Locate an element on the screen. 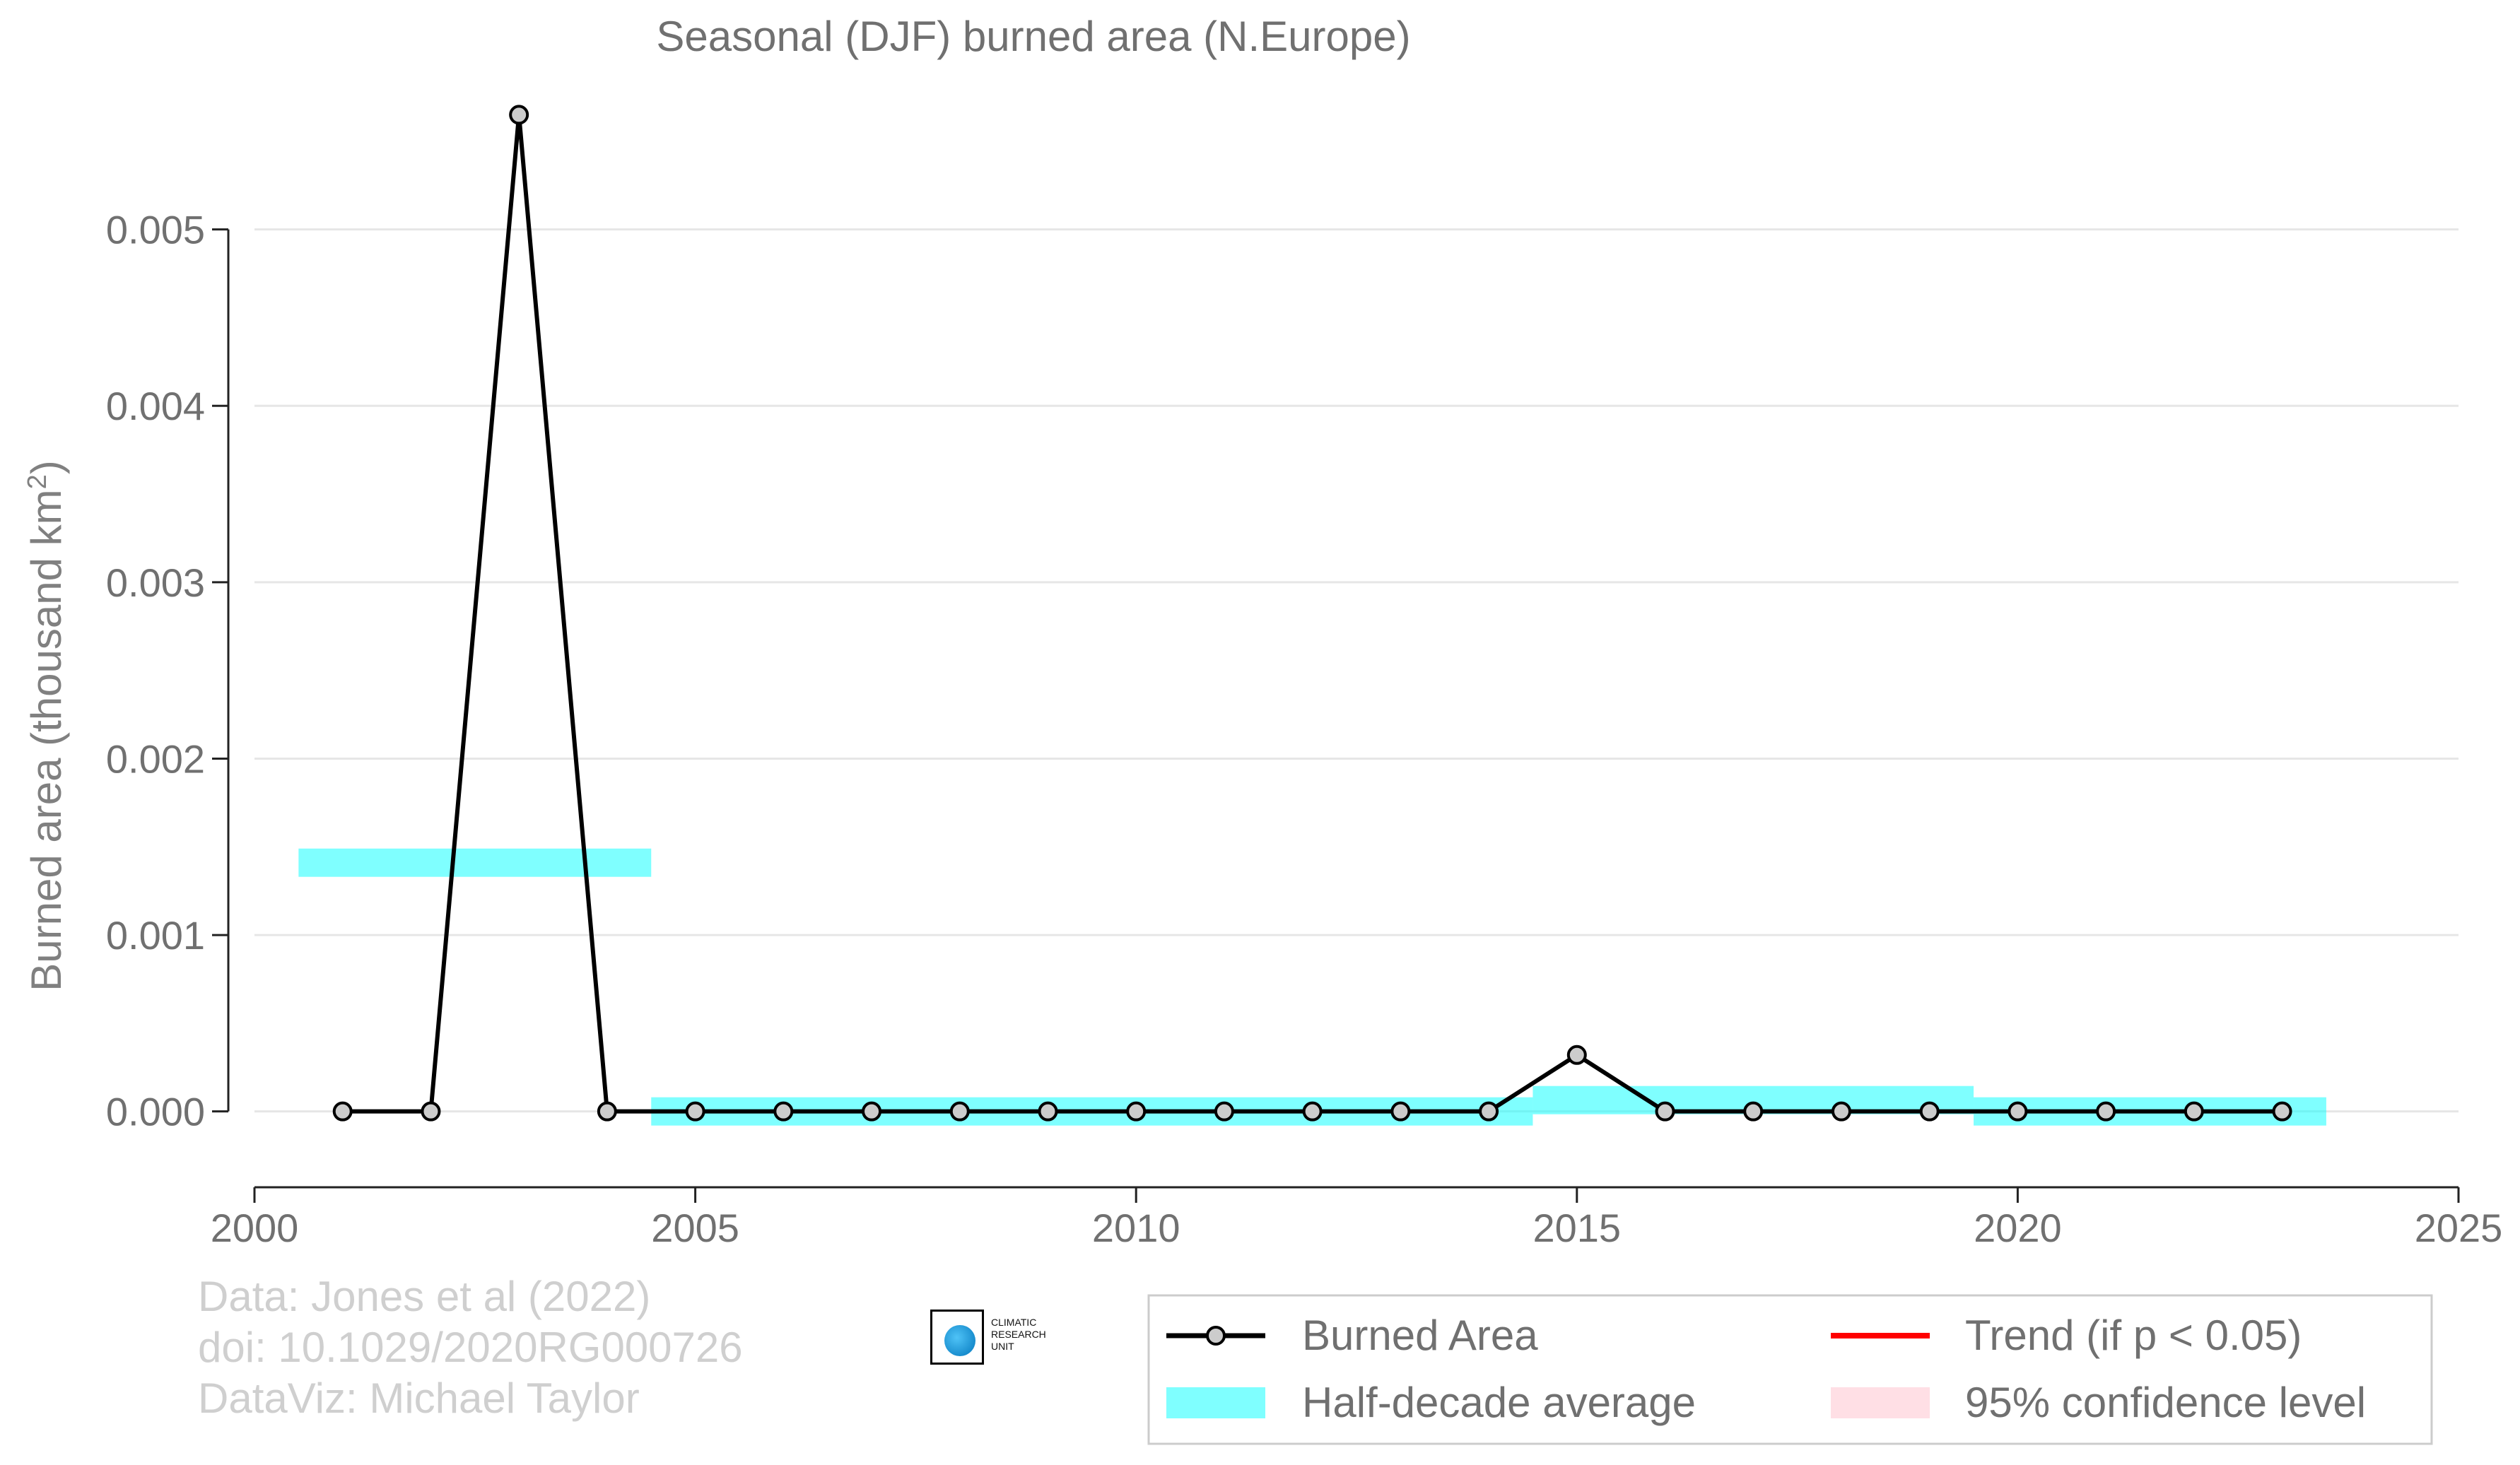 The width and height of the screenshot is (2520, 1465). globe-icon is located at coordinates (959, 1341).